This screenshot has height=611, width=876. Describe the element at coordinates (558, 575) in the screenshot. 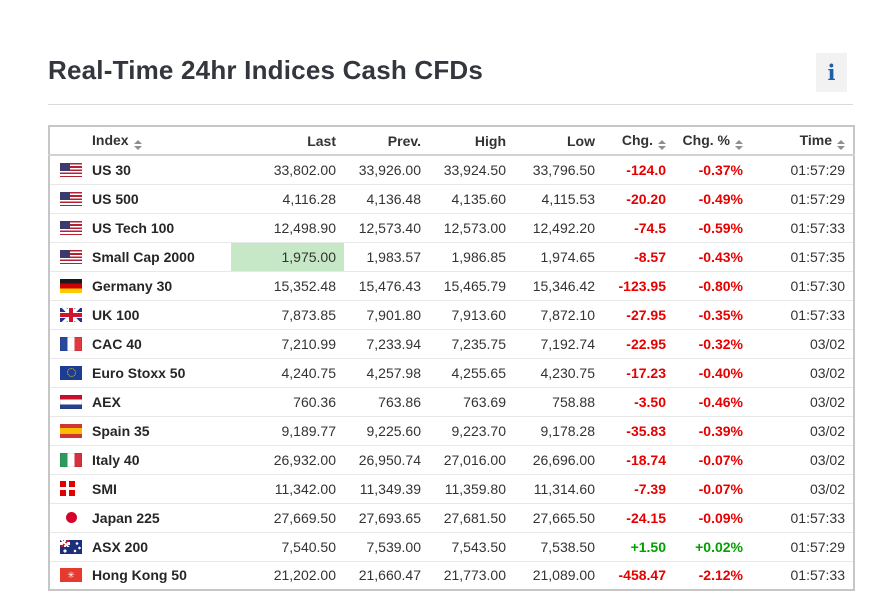

I see `low-cell: 21,089.00` at that location.